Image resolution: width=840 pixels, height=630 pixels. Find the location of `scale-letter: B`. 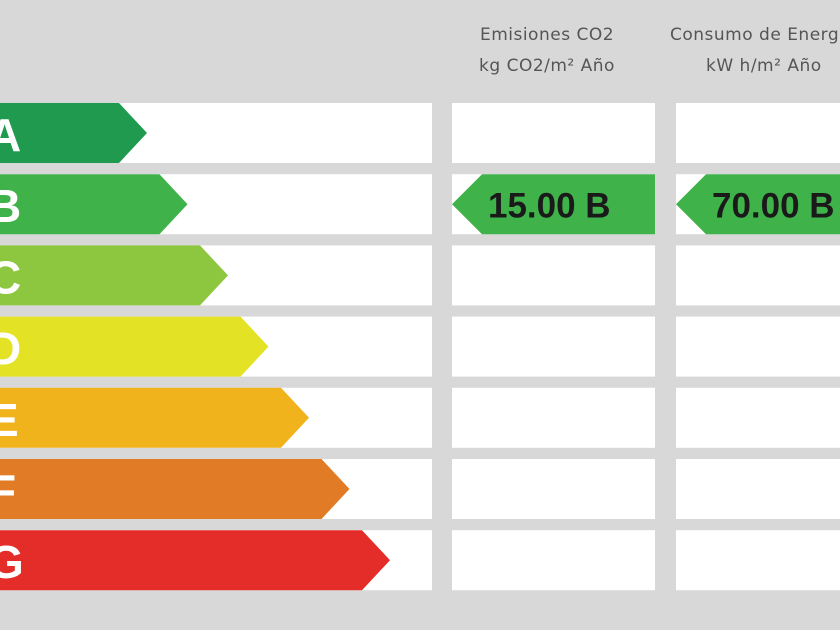

scale-letter: B is located at coordinates (10, 206).